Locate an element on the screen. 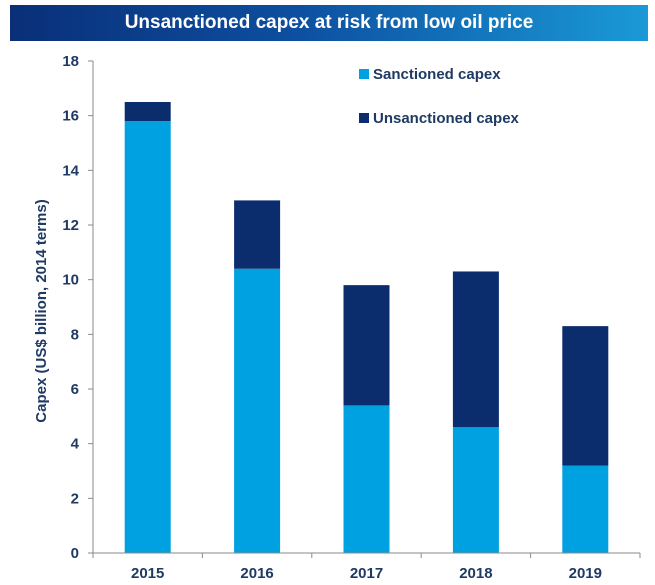 Image resolution: width=655 pixels, height=585 pixels. y-axis-title: Capex (US$ billion, 2014 terms) is located at coordinates (41, 310).